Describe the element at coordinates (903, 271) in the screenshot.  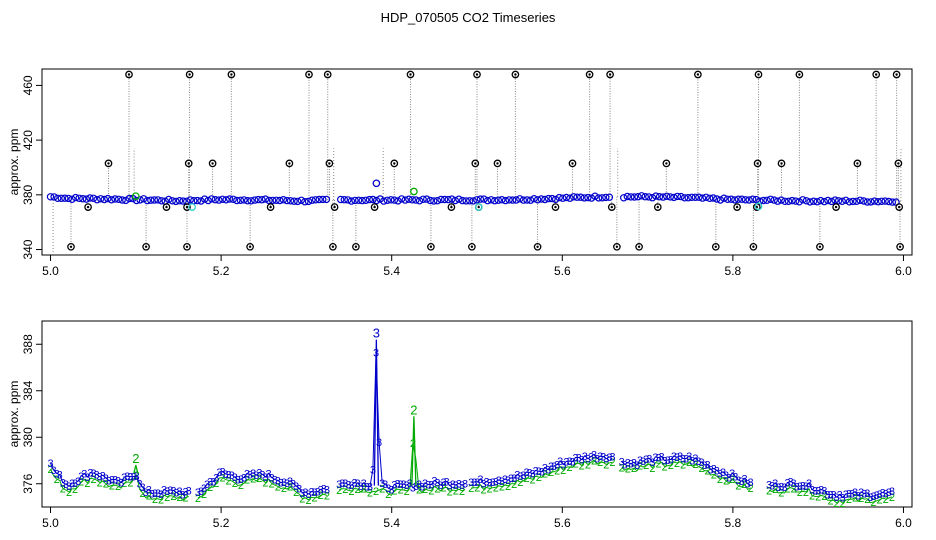
I see `x-tick-label: 6.0` at that location.